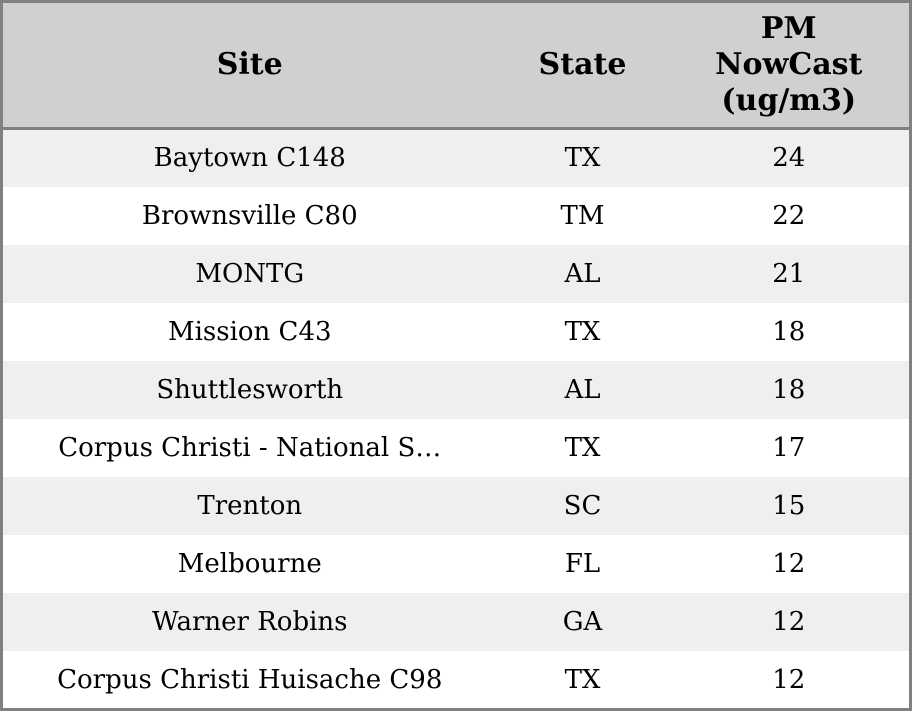 The height and width of the screenshot is (711, 912). I want to click on site-cell: Melbourne, so click(249, 564).